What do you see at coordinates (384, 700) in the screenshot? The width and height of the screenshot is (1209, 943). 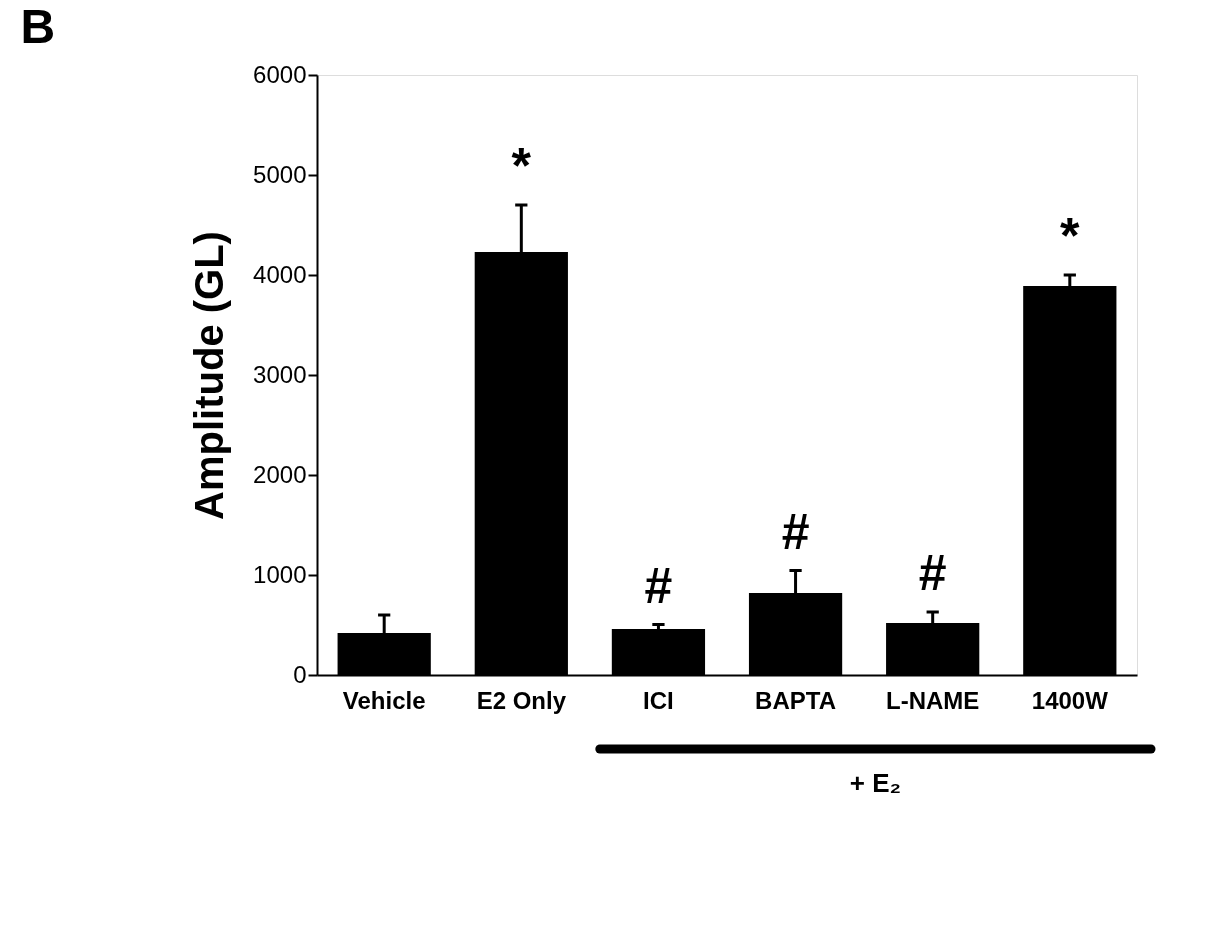 I see `x-tick-label: Vehicle` at bounding box center [384, 700].